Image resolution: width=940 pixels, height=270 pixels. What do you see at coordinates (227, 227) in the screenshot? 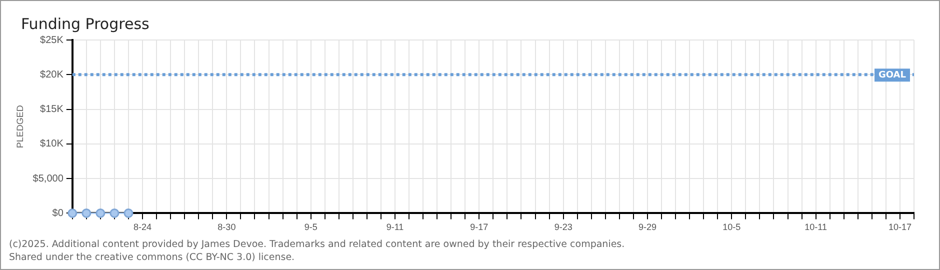
I see `x-tick-label: 8-30` at bounding box center [227, 227].